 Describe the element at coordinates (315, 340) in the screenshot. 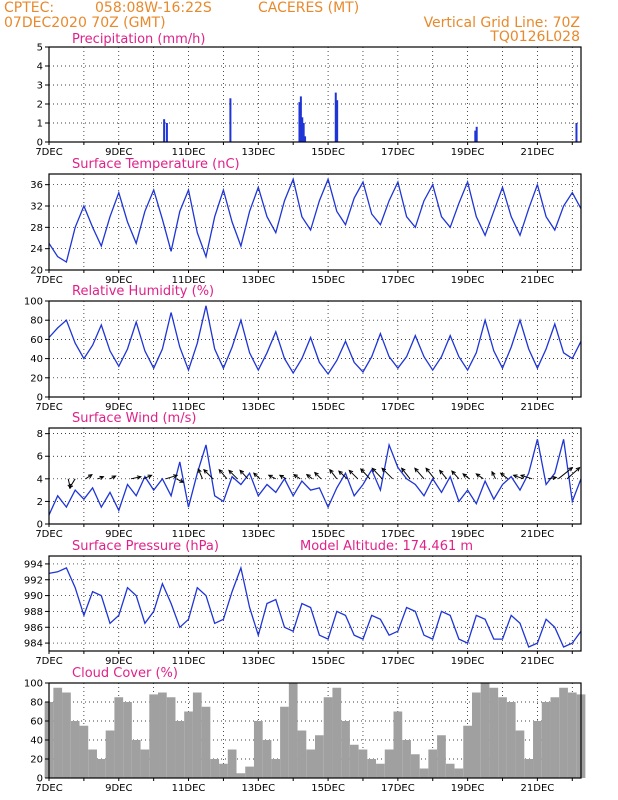

I see `humidity-line` at that location.